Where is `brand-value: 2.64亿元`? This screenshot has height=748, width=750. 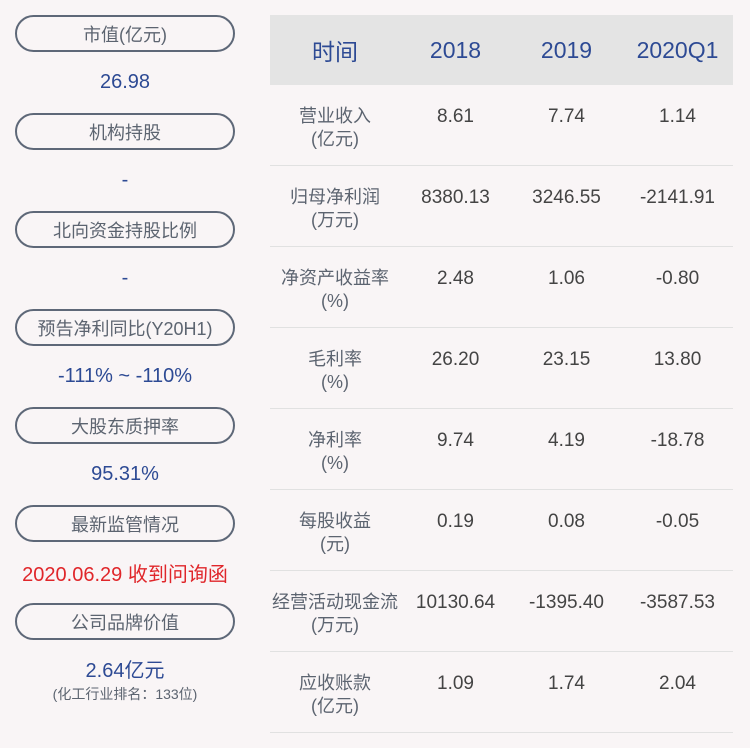
brand-value: 2.64亿元 is located at coordinates (125, 671).